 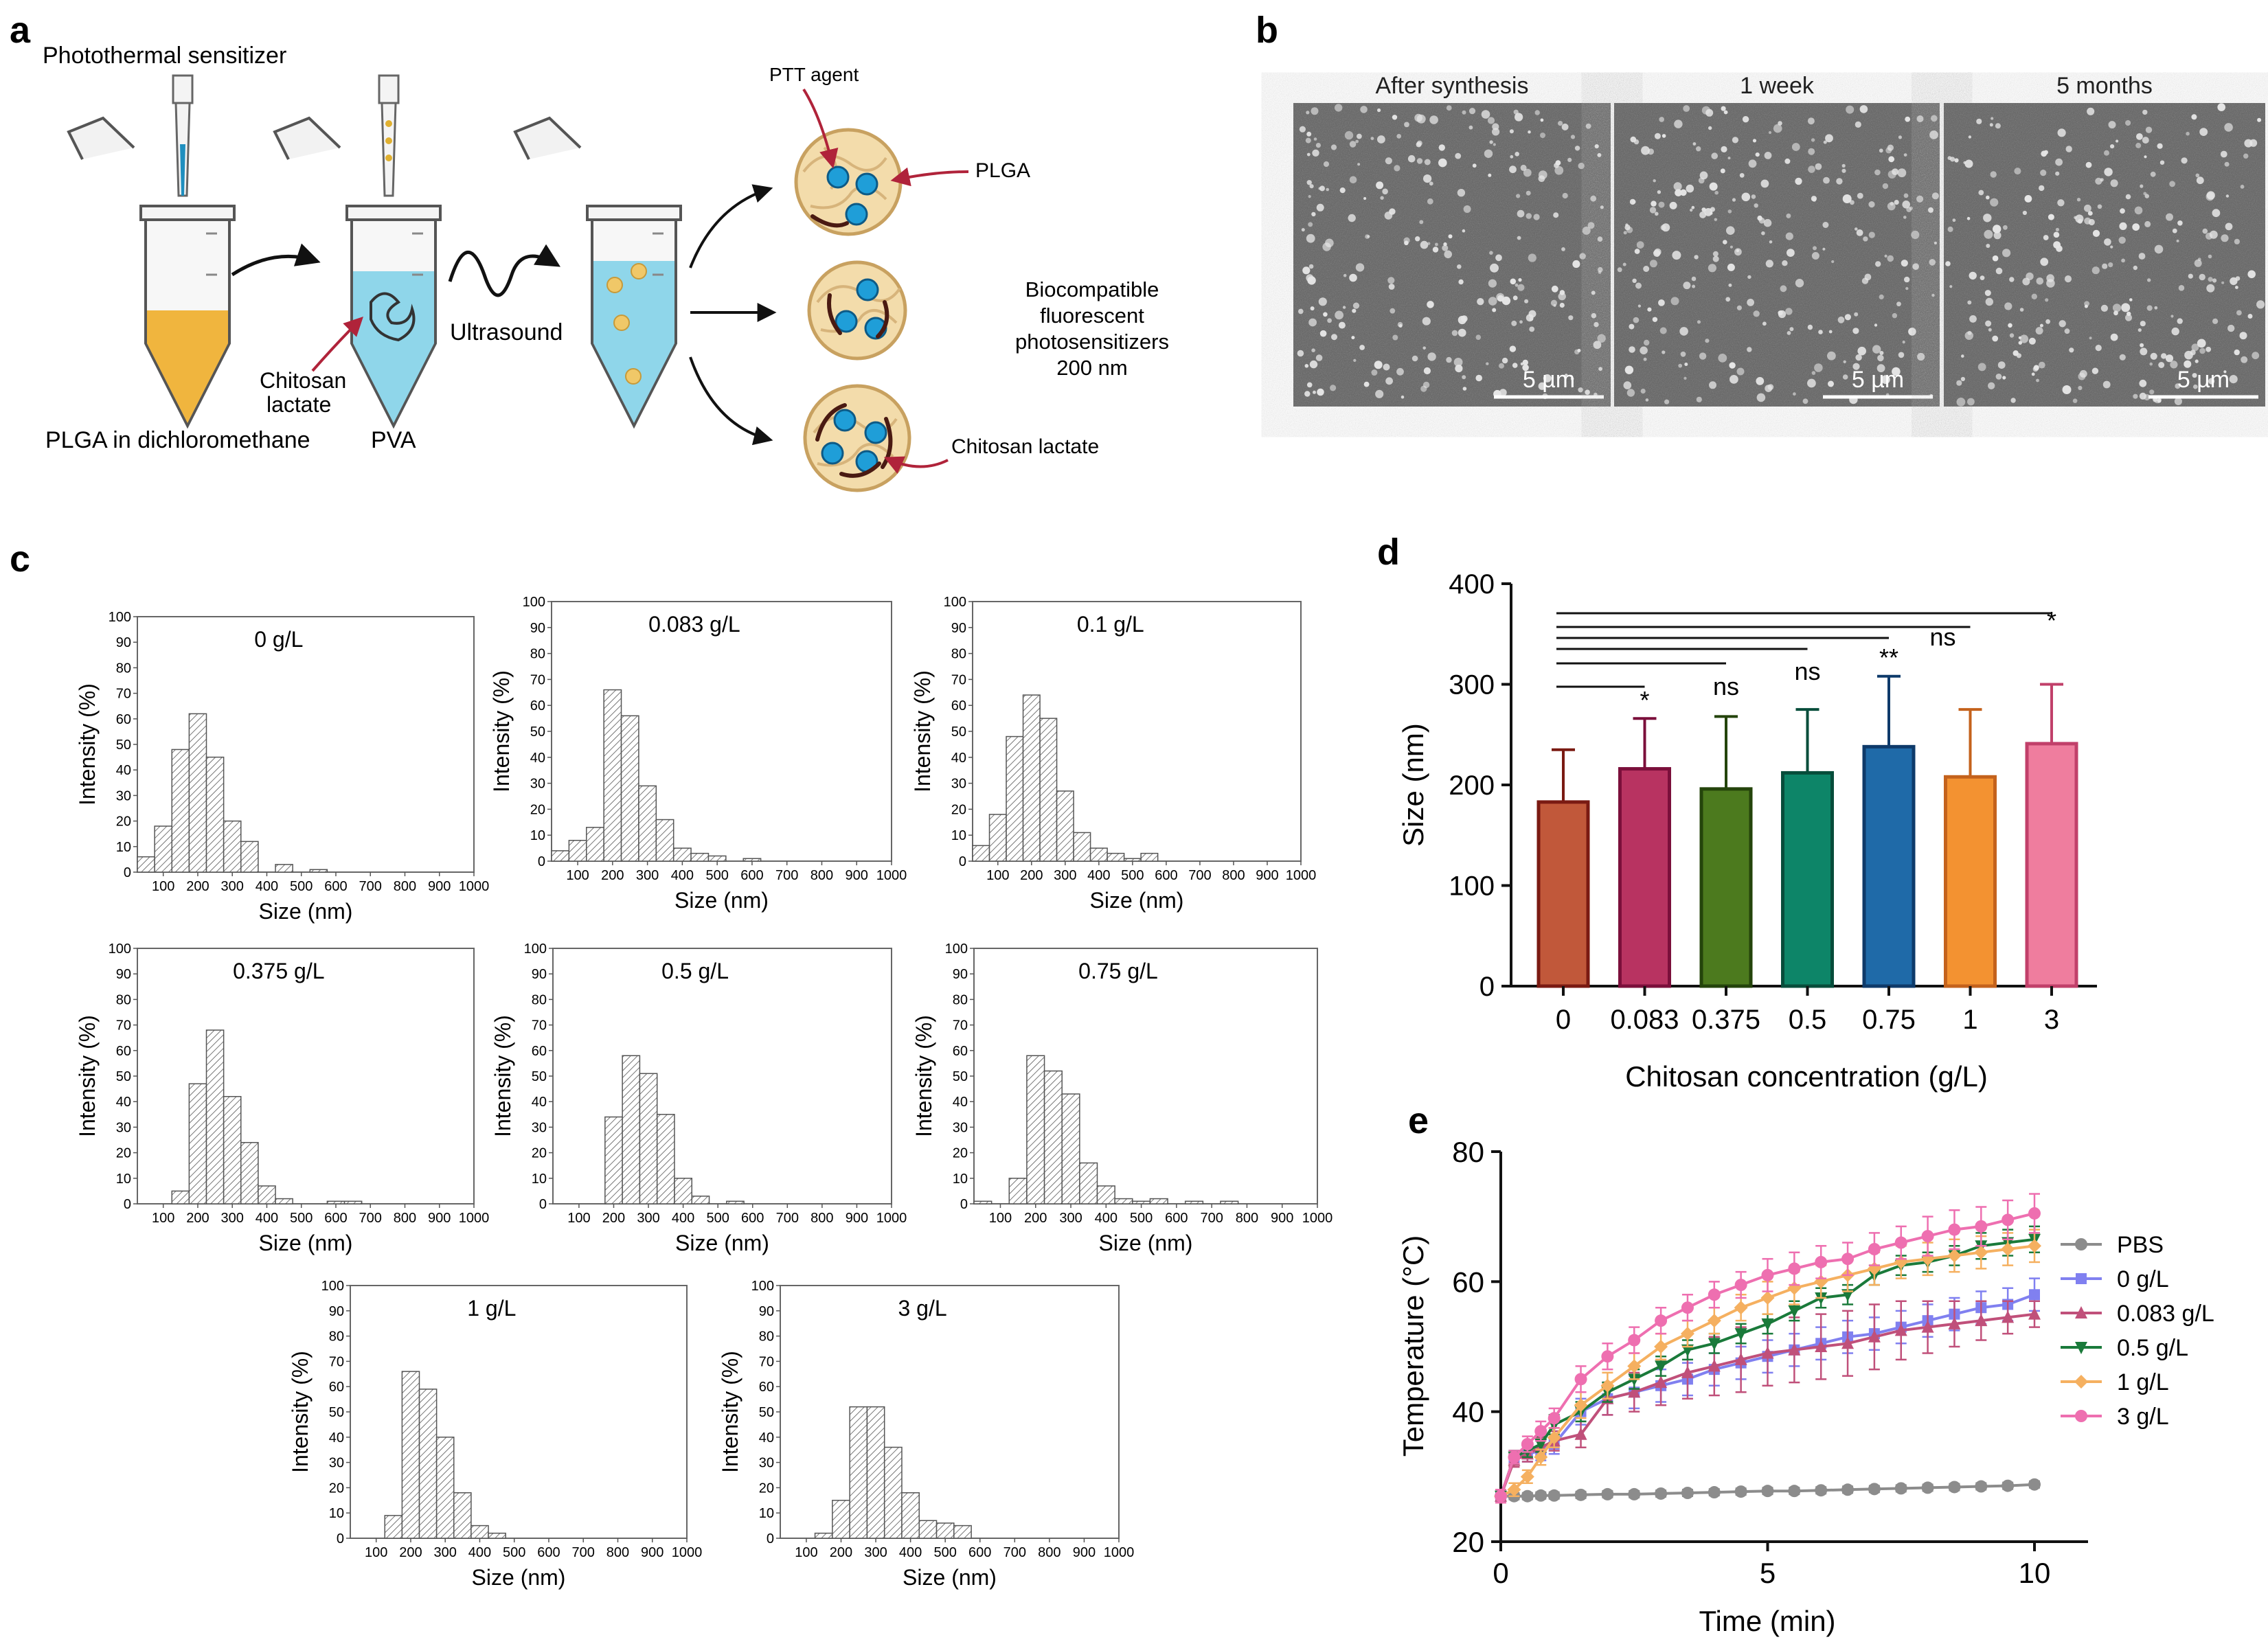 What do you see at coordinates (514, 1552) in the screenshot?
I see `x-tick-label: 500` at bounding box center [514, 1552].